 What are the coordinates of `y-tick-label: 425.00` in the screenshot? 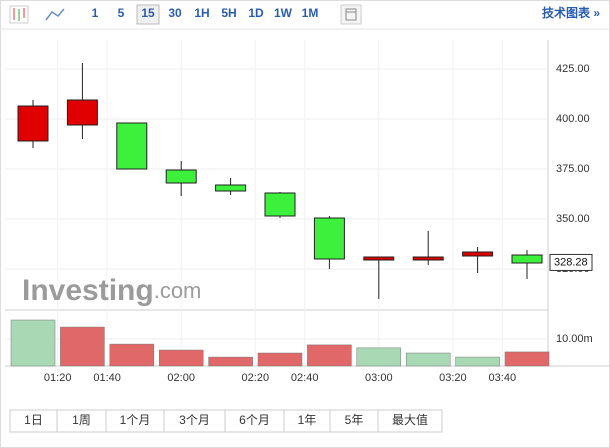 It's located at (573, 69).